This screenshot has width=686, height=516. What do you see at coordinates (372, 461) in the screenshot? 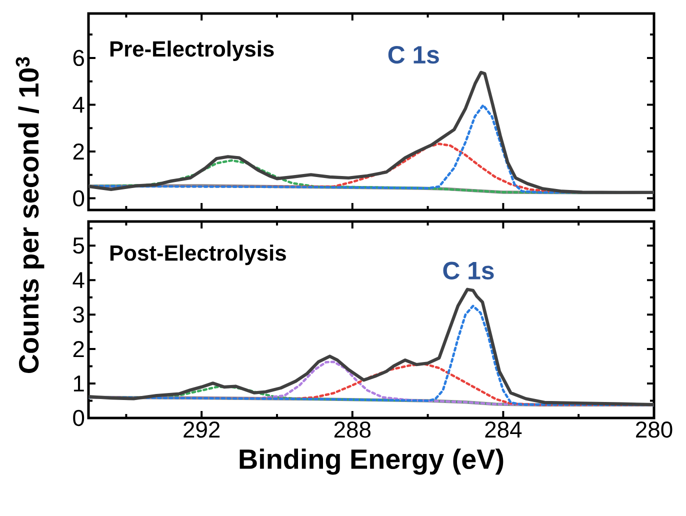
I see `x-axis-title: Binding Energy (eV)` at bounding box center [372, 461].